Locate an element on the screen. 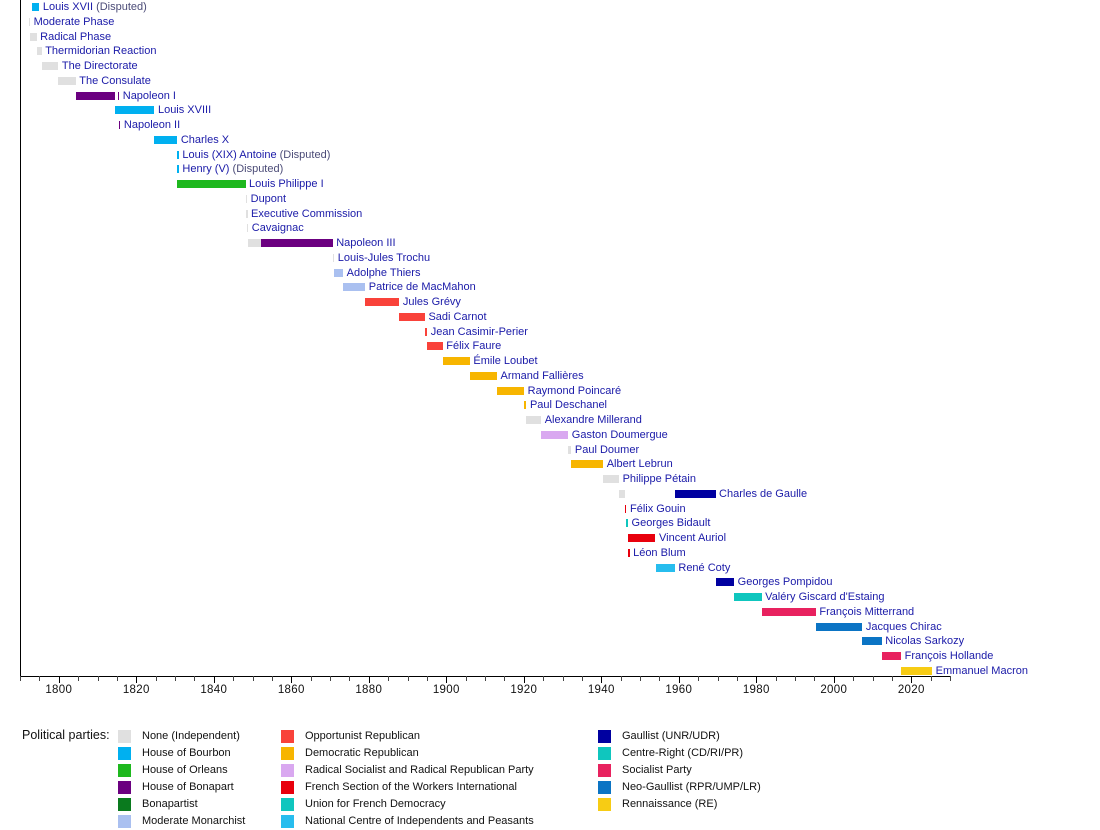 This screenshot has width=1100, height=830. timeline-row: Louis (XIX) Antoine (Disputed) is located at coordinates (550, 155).